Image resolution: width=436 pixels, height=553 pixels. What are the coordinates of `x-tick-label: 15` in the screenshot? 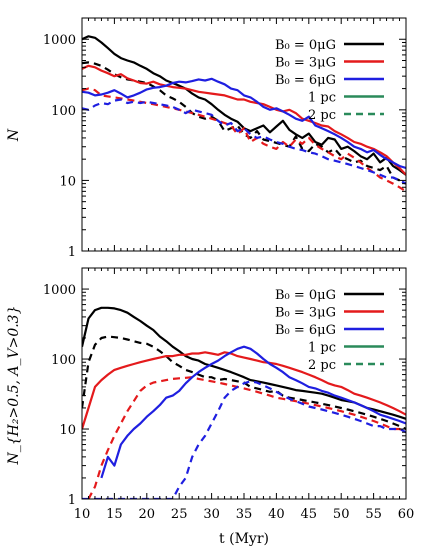 It's located at (114, 514).